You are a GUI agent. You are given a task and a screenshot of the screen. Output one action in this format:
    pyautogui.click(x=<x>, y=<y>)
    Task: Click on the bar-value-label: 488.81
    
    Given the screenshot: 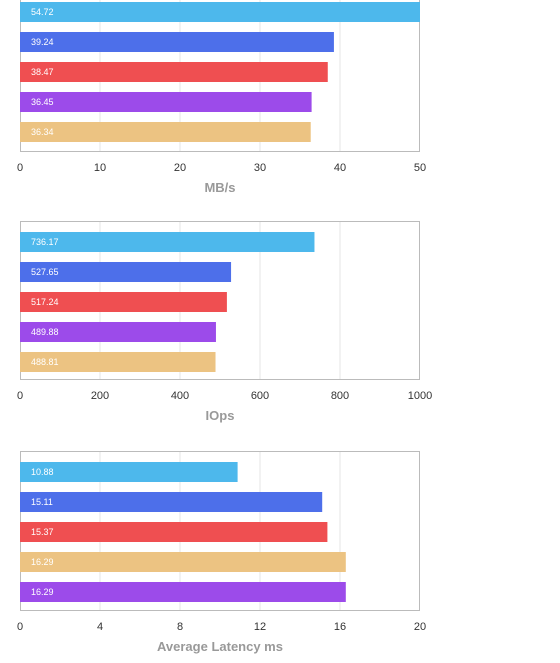 What is the action you would take?
    pyautogui.click(x=45, y=362)
    